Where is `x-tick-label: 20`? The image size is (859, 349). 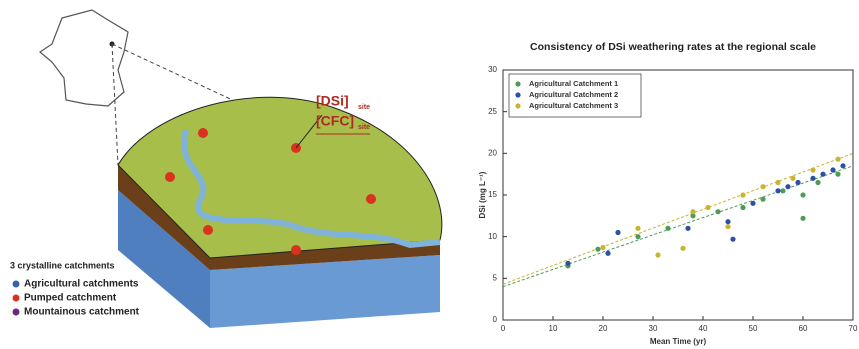
x-tick-label: 20 is located at coordinates (603, 328).